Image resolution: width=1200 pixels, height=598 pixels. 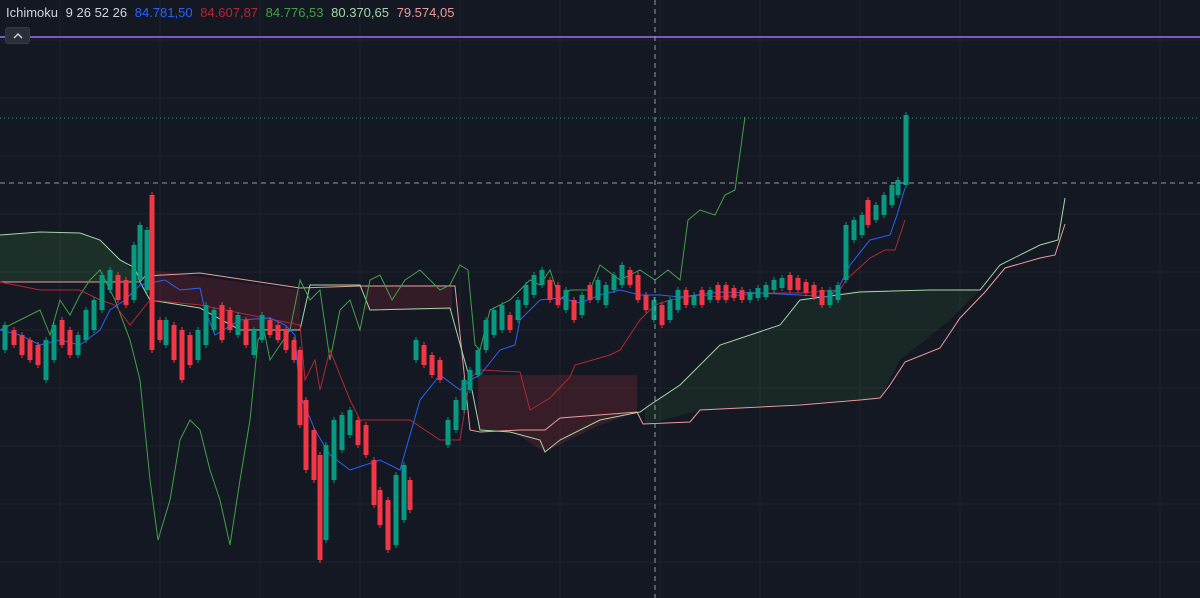 I want to click on lagging-span-value: 84.776,53, so click(x=294, y=12).